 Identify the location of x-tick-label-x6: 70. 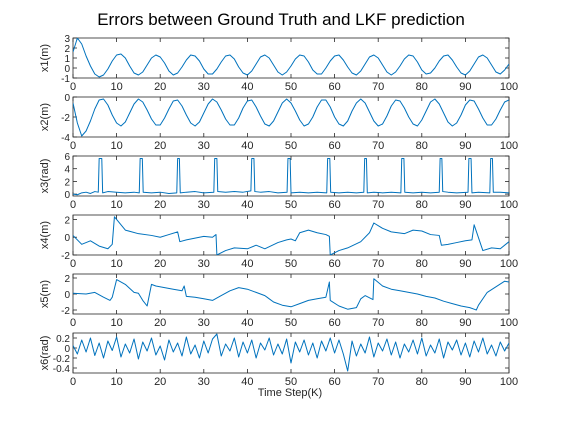
(378, 382).